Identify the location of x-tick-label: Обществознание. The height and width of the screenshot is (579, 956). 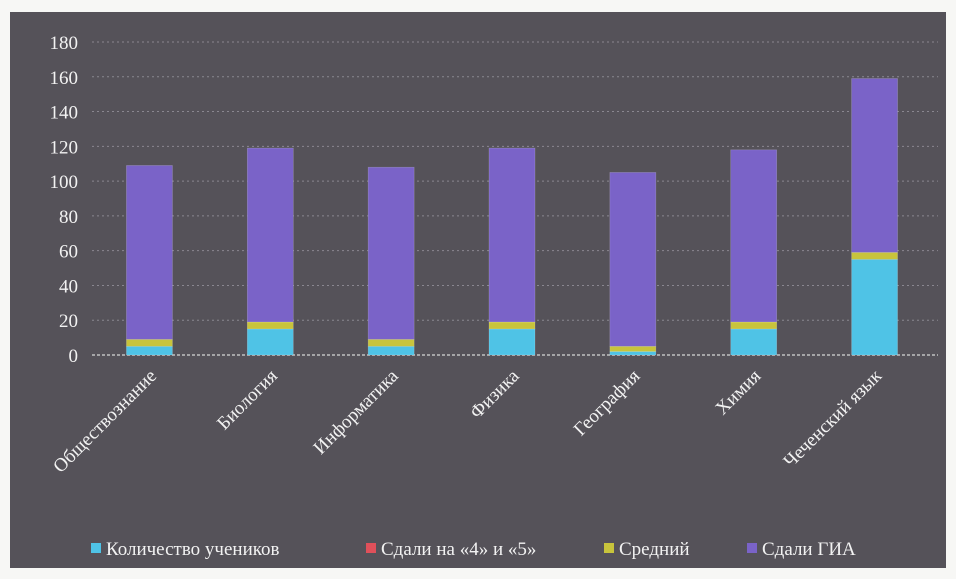
(105, 422).